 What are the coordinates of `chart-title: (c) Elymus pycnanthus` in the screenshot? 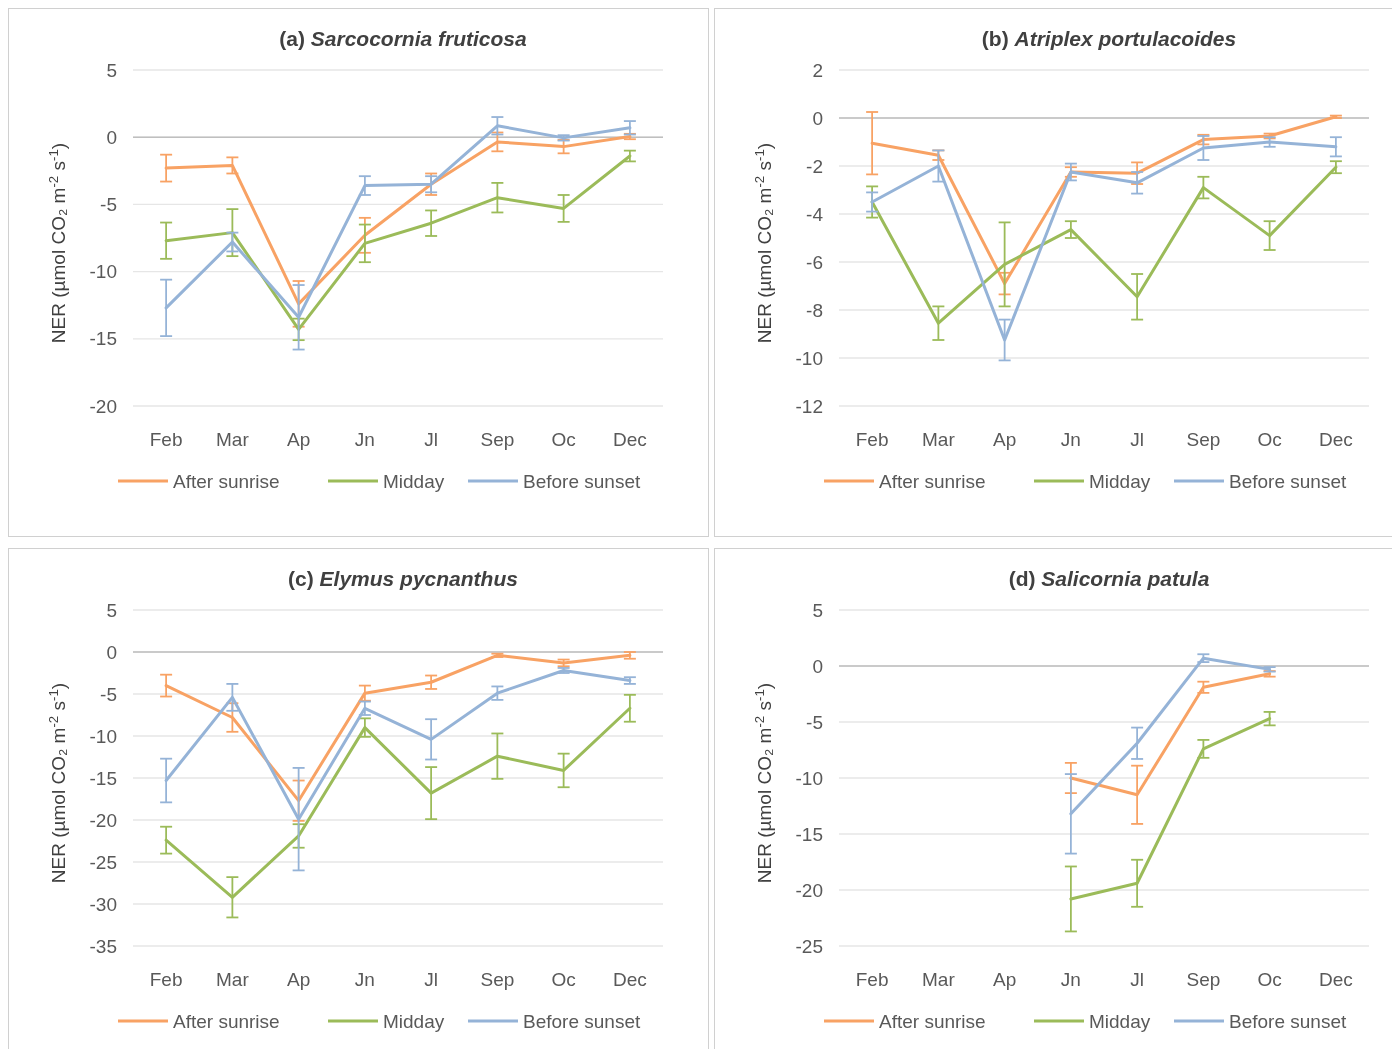 It's located at (403, 578).